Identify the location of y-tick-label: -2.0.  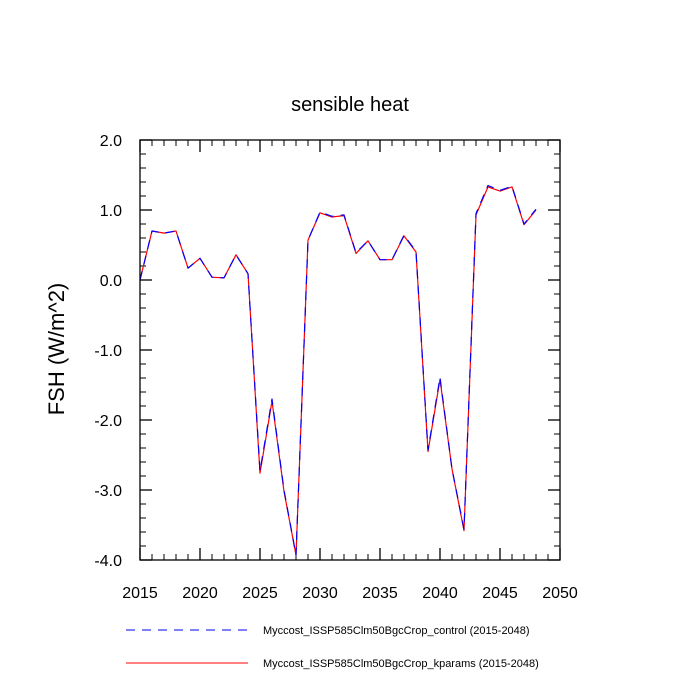
(108, 421).